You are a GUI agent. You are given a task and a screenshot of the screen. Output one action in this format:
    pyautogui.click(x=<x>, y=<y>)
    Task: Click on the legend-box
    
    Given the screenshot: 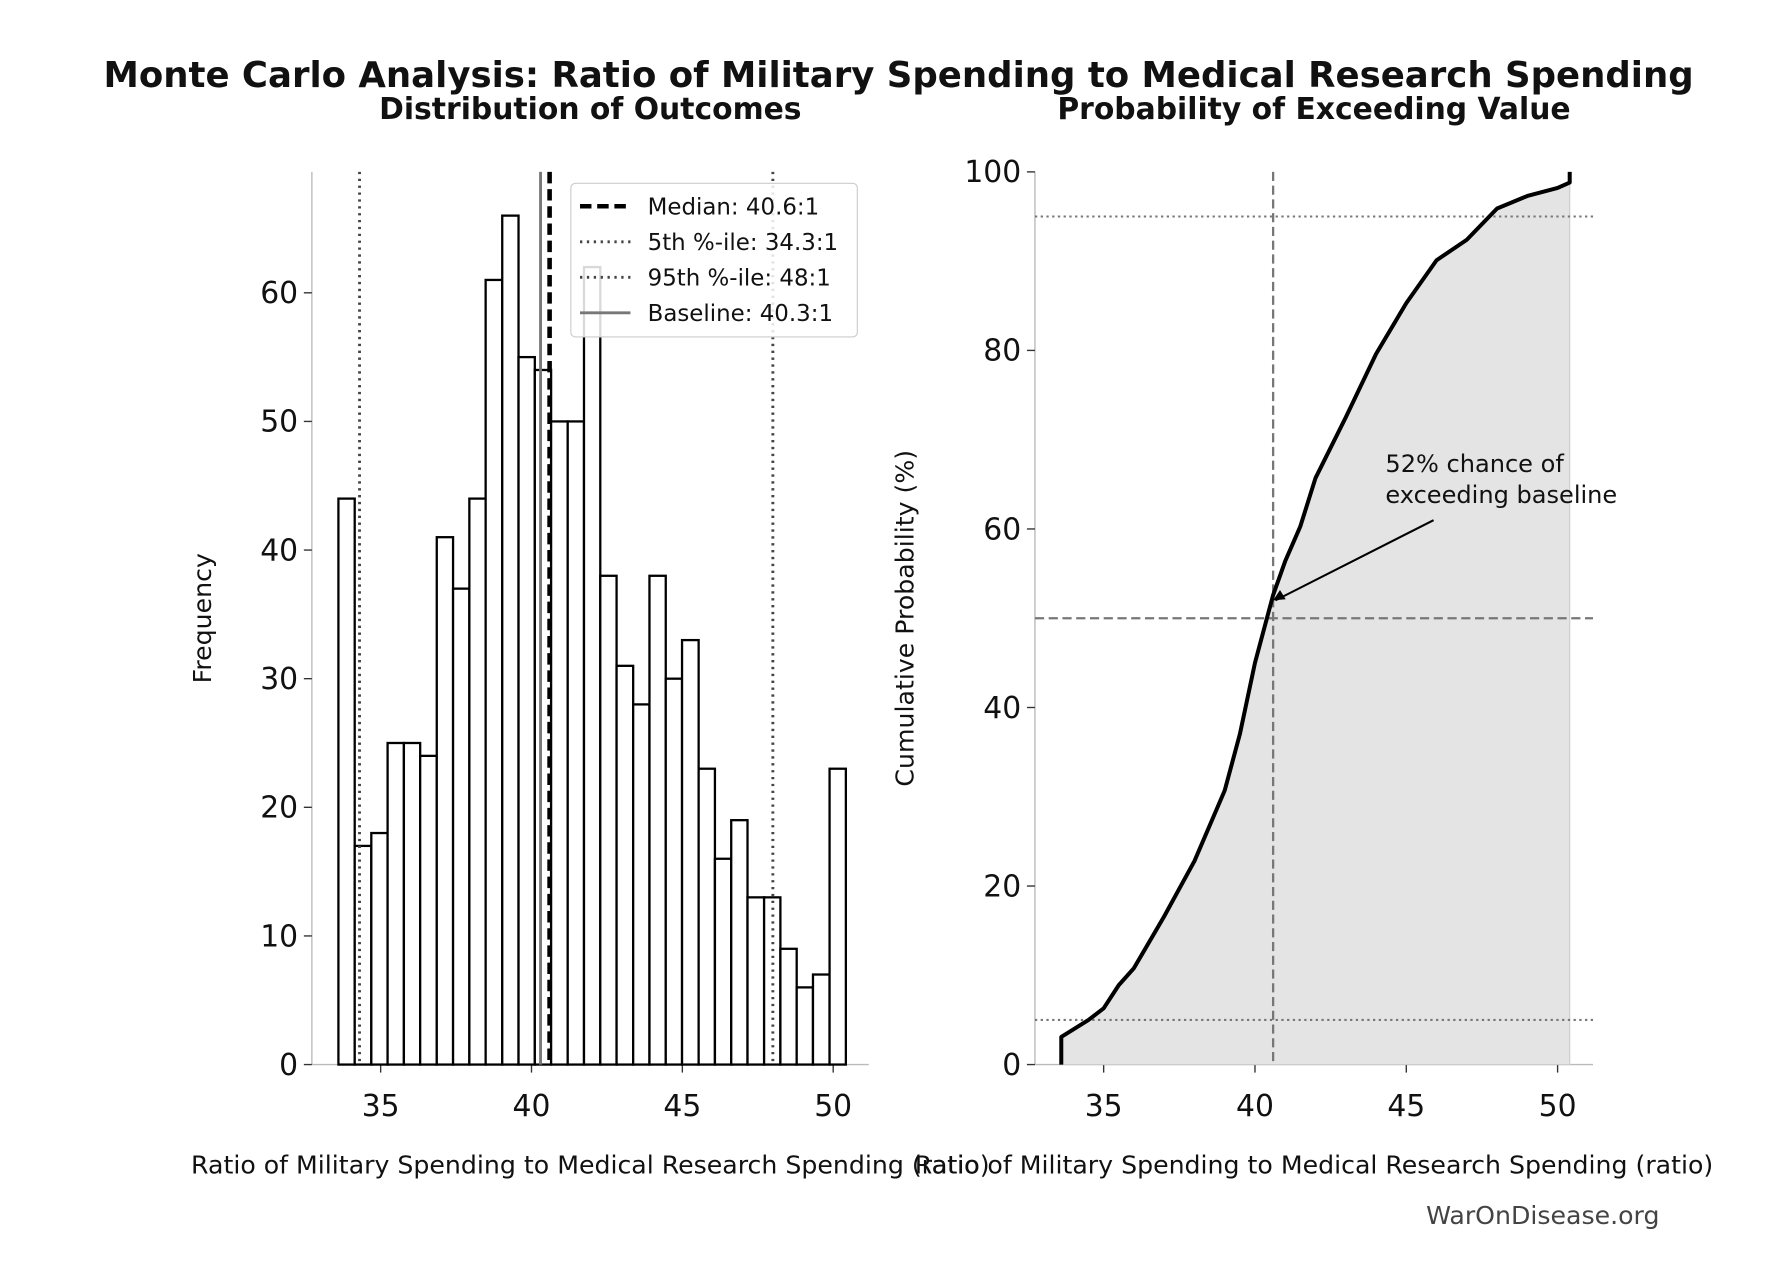 What is the action you would take?
    pyautogui.click(x=714, y=260)
    